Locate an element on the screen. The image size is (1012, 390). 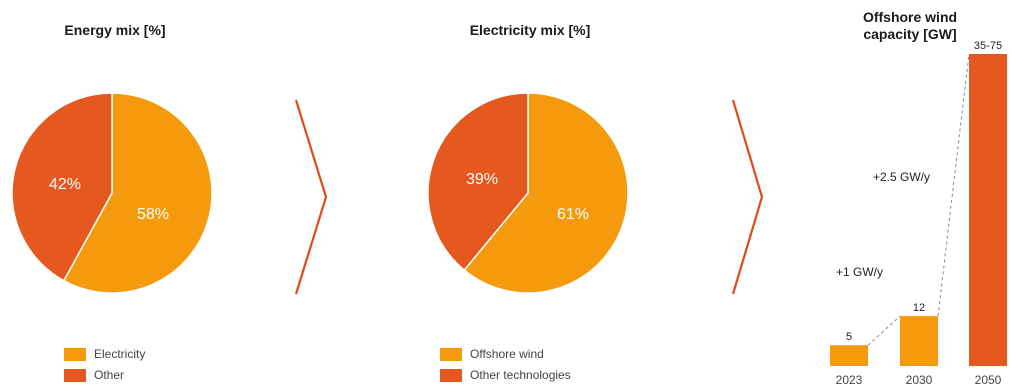
bar-value-label: 35-75 is located at coordinates (988, 46).